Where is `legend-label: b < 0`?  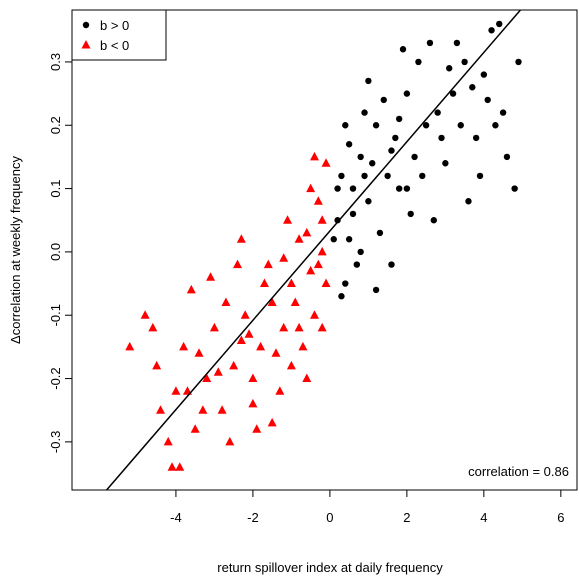
legend-label: b < 0 is located at coordinates (114, 45).